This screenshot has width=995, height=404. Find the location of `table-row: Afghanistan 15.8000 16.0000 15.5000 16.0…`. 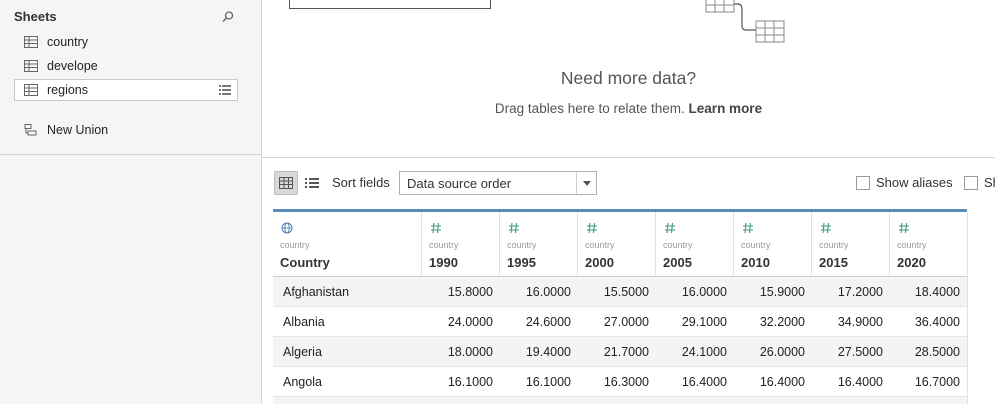

table-row: Afghanistan 15.8000 16.0000 15.5000 16.0… is located at coordinates (620, 292).